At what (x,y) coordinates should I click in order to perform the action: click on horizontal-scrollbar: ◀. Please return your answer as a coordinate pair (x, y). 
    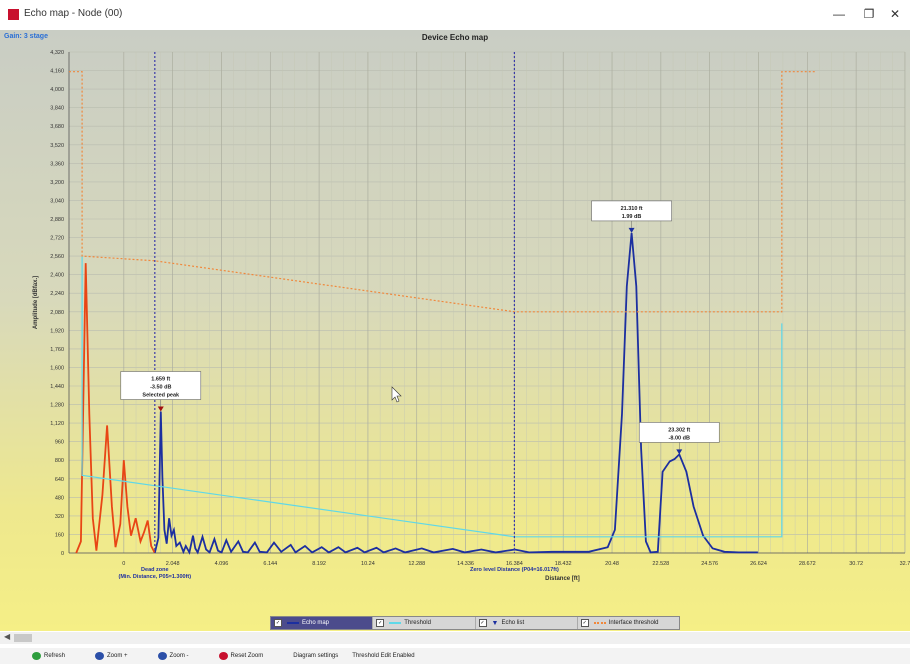
    Looking at the image, I should click on (455, 638).